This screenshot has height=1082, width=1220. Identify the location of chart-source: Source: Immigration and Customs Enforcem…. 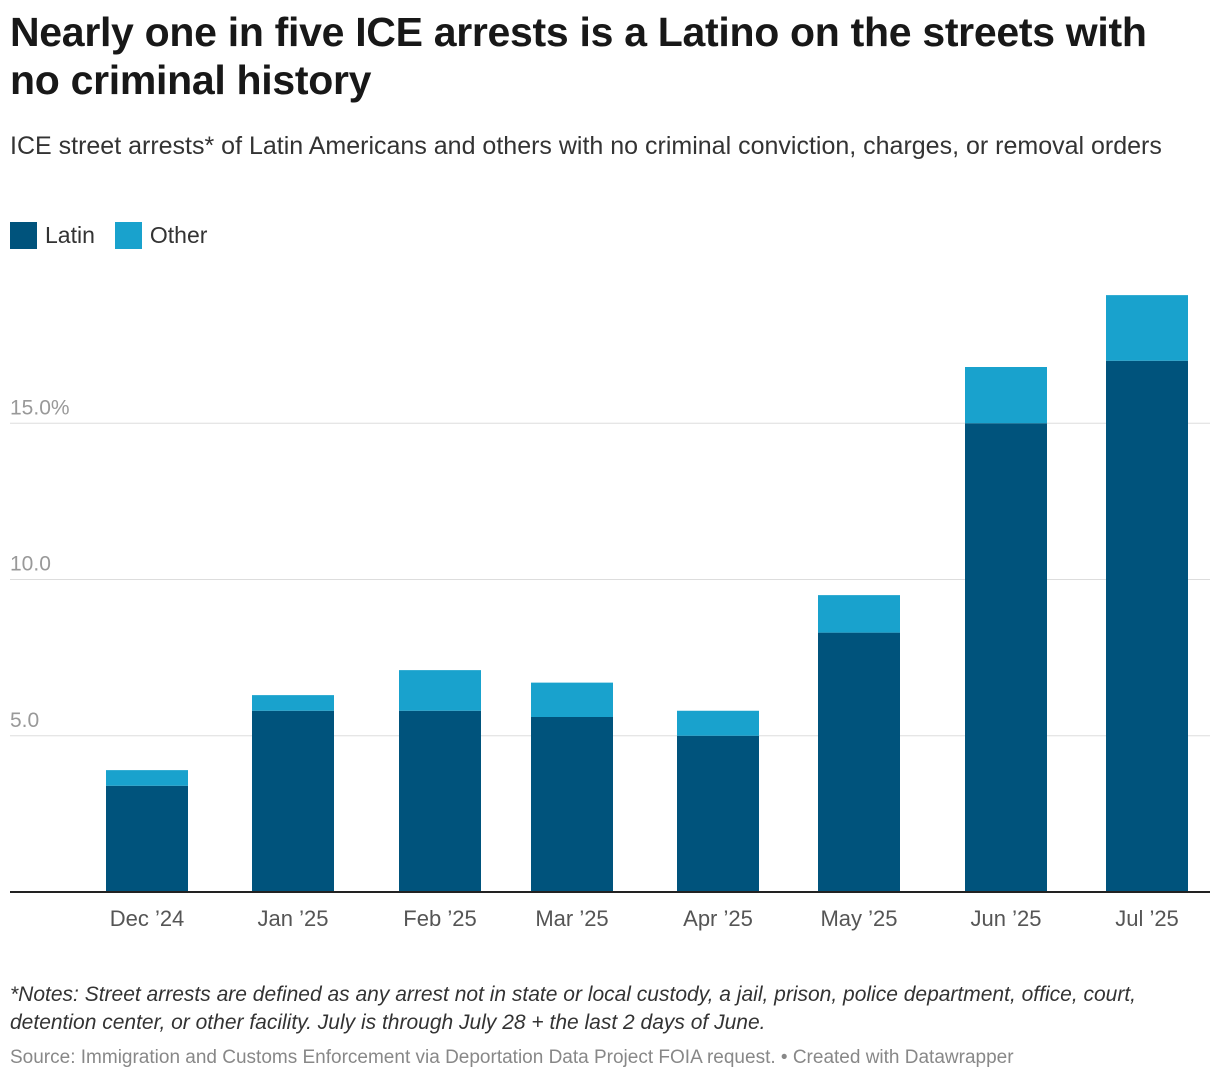
(512, 1057).